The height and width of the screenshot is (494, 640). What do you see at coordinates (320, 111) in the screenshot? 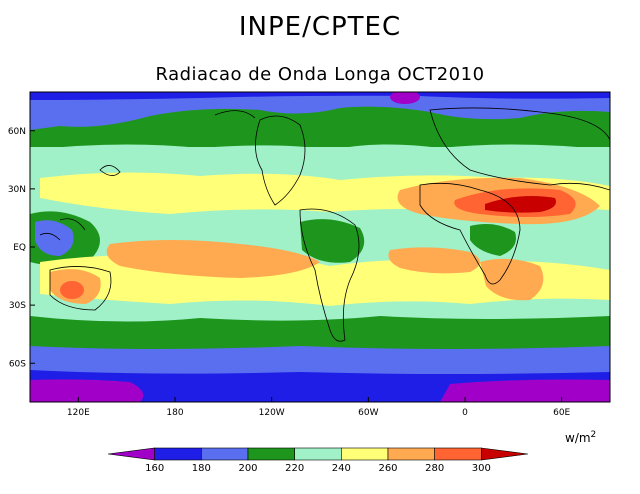
I see `olr-band-200-north` at bounding box center [320, 111].